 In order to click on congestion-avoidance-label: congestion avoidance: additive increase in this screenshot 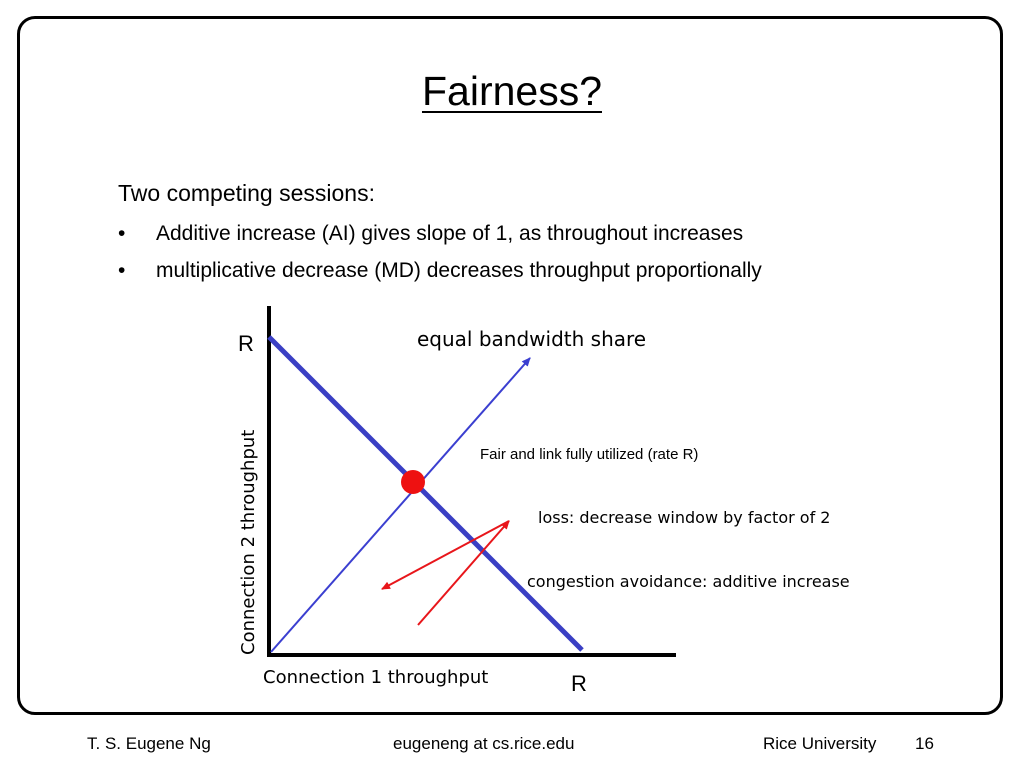, I will do `click(688, 581)`.